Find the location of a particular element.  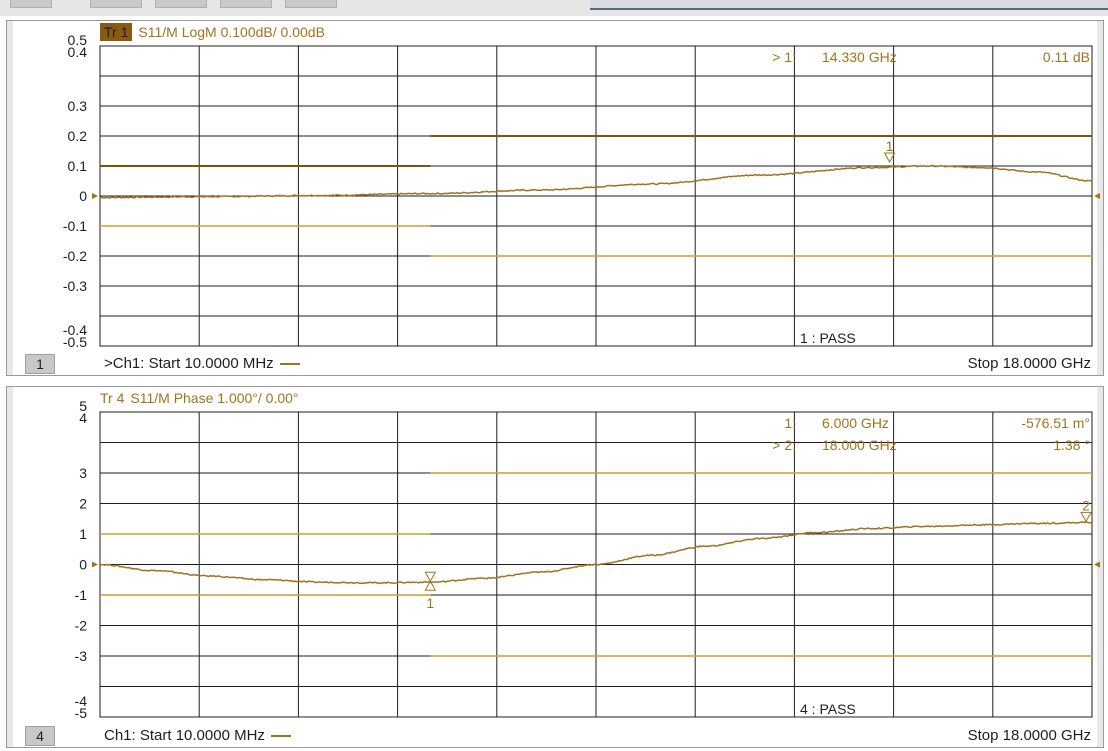

y-tick-label: 0.4 is located at coordinates (78, 52).